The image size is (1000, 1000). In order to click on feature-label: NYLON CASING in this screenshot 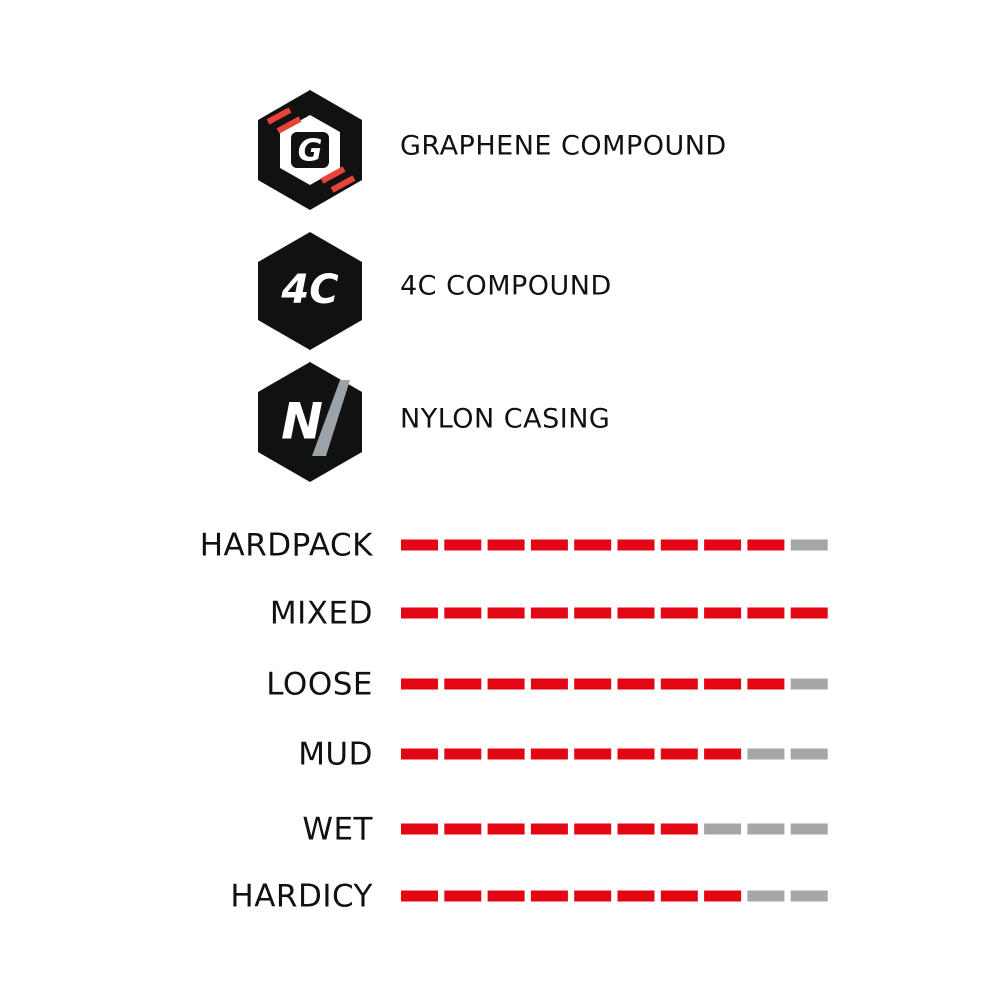, I will do `click(505, 419)`.